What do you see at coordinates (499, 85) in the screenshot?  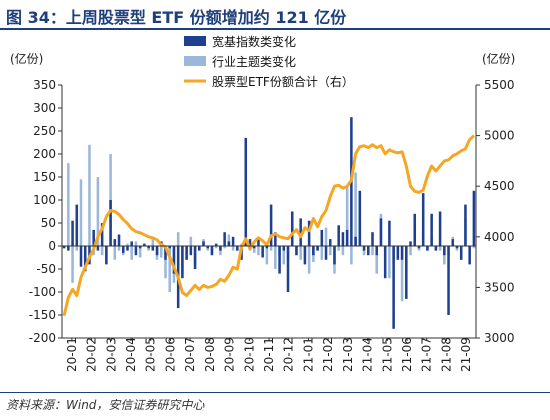 I see `y2-tick-label: 5500` at bounding box center [499, 85].